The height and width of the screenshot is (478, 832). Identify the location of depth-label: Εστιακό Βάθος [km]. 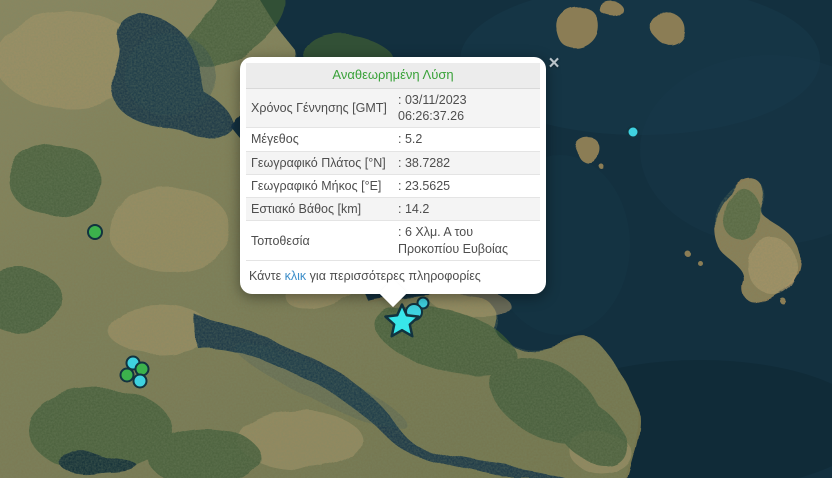
(306, 209).